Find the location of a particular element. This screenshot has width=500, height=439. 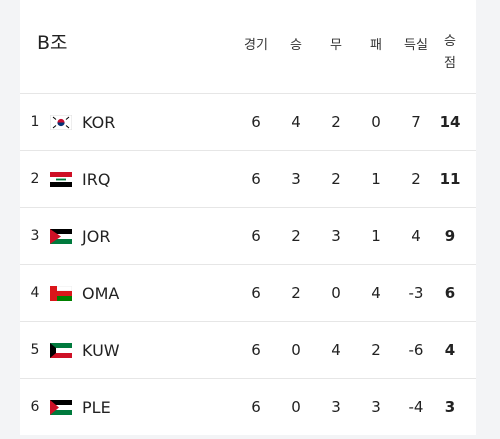

rank: 6 is located at coordinates (35, 407).